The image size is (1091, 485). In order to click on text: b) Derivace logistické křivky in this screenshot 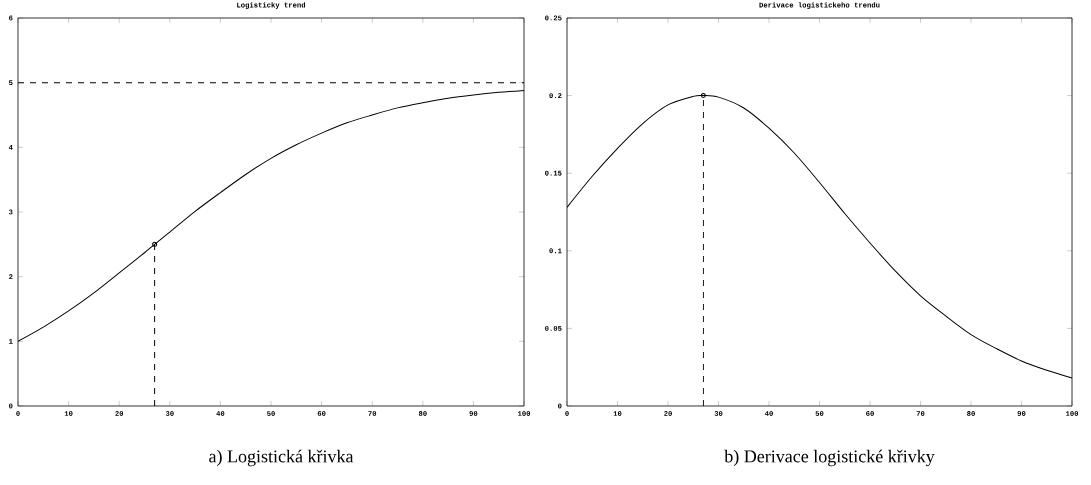, I will do `click(829, 458)`.